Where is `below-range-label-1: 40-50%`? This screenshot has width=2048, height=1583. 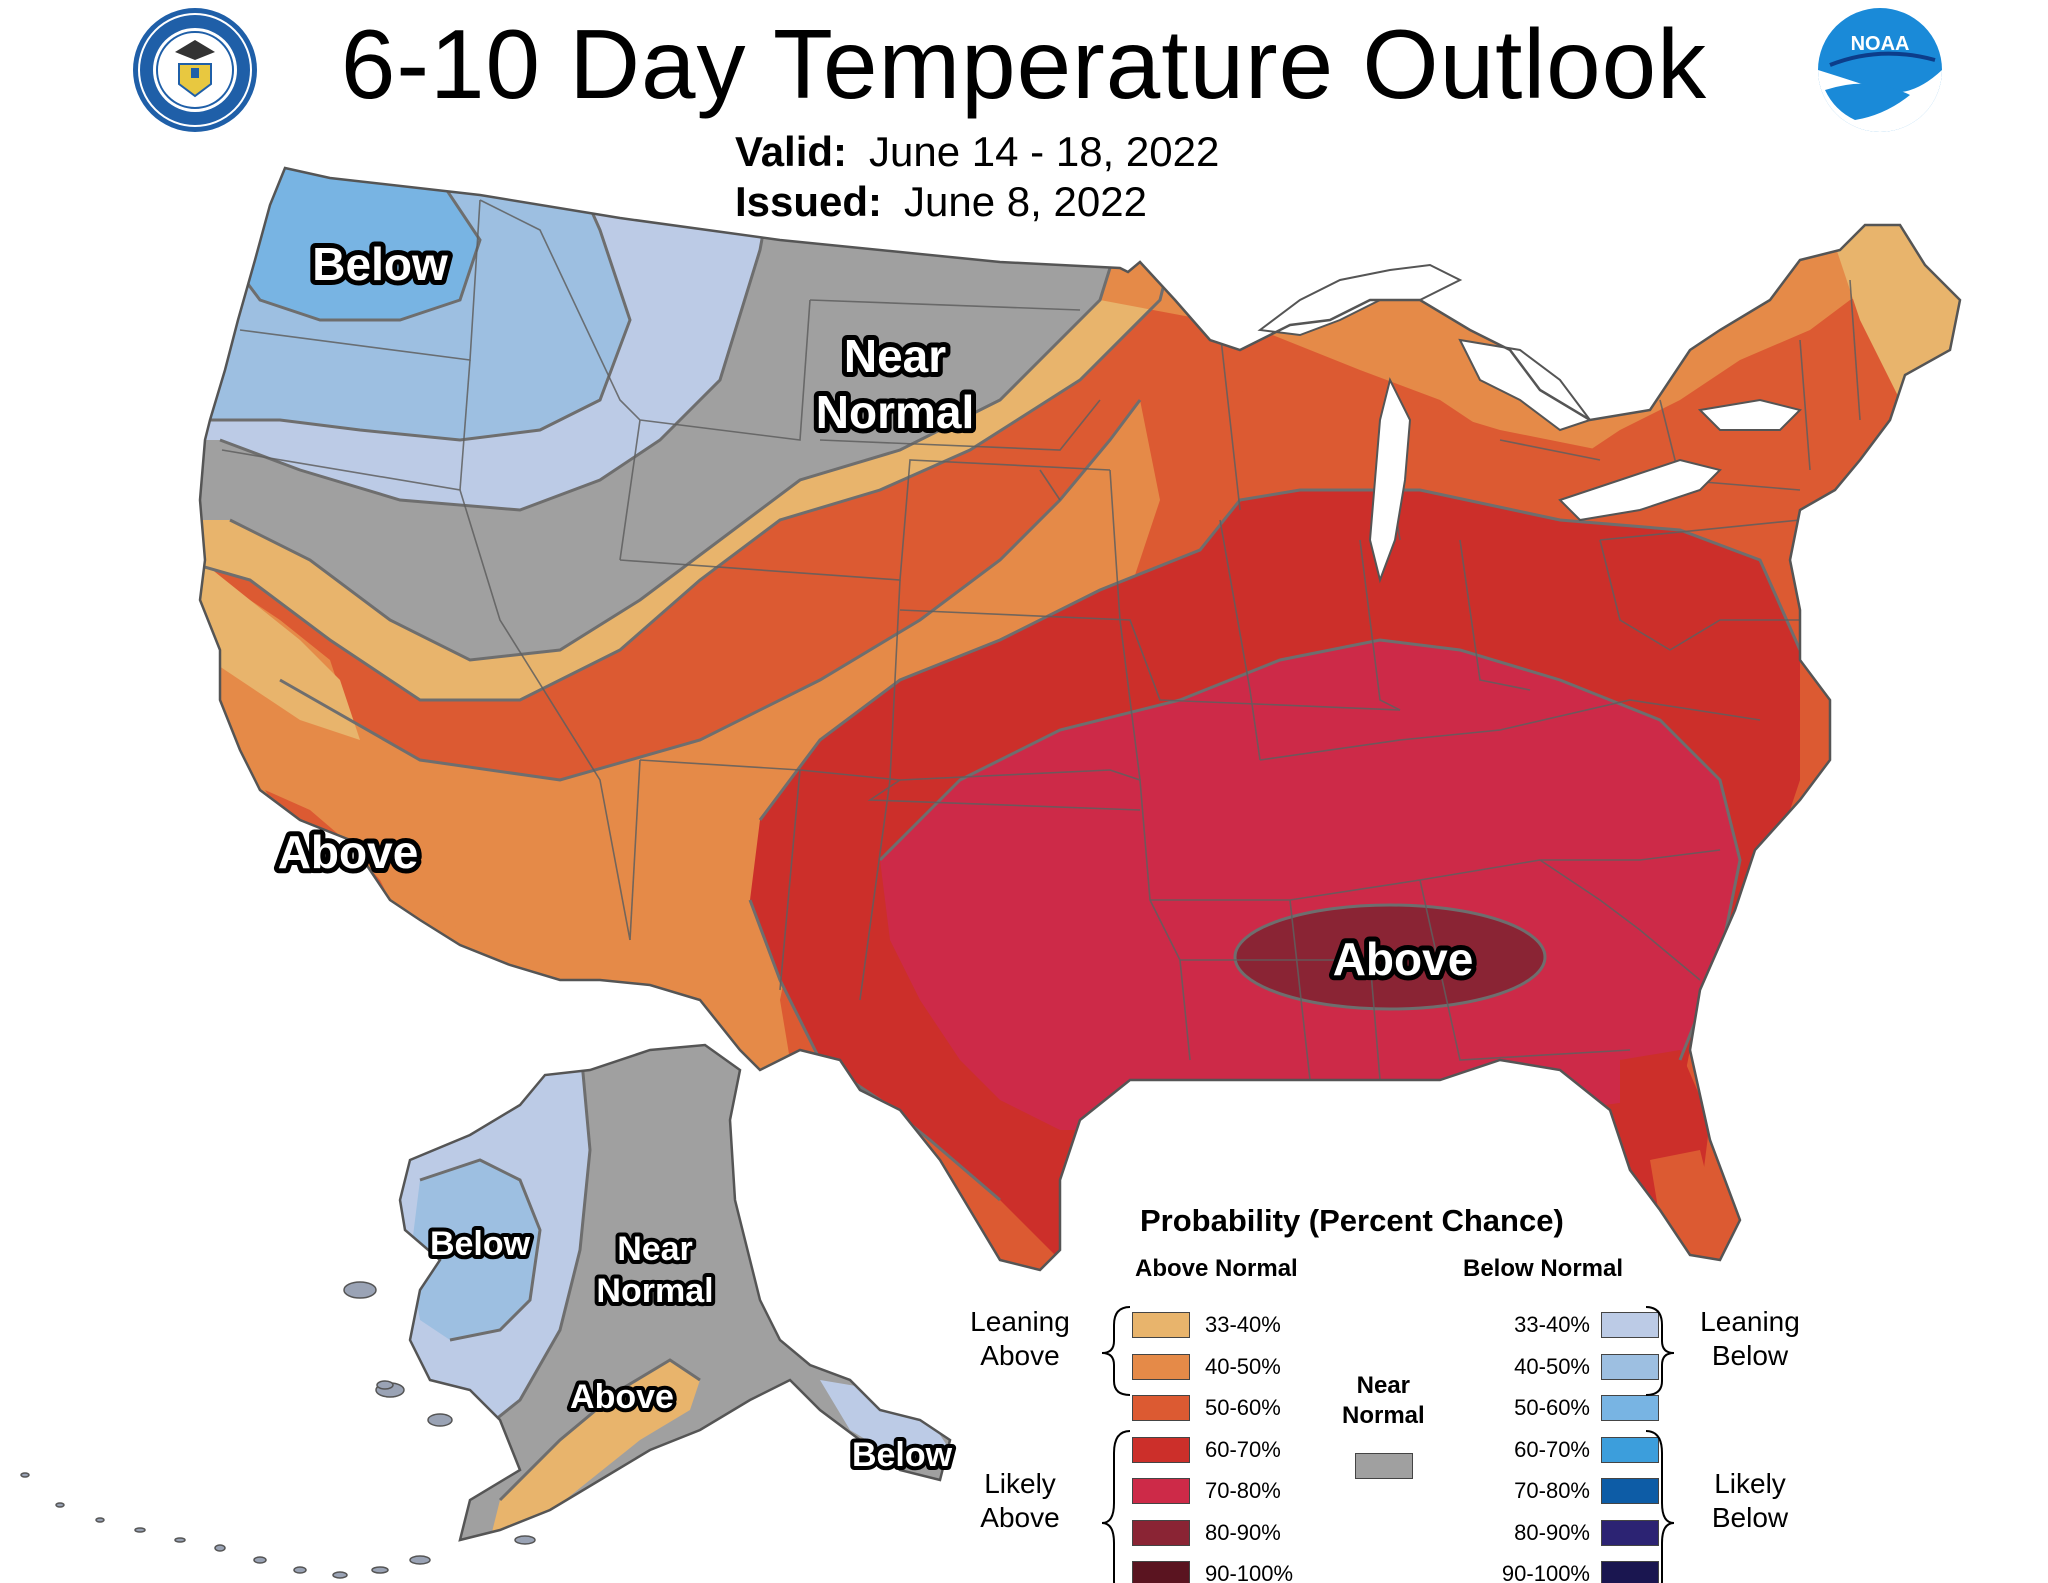 below-range-label-1: 40-50% is located at coordinates (1552, 1366).